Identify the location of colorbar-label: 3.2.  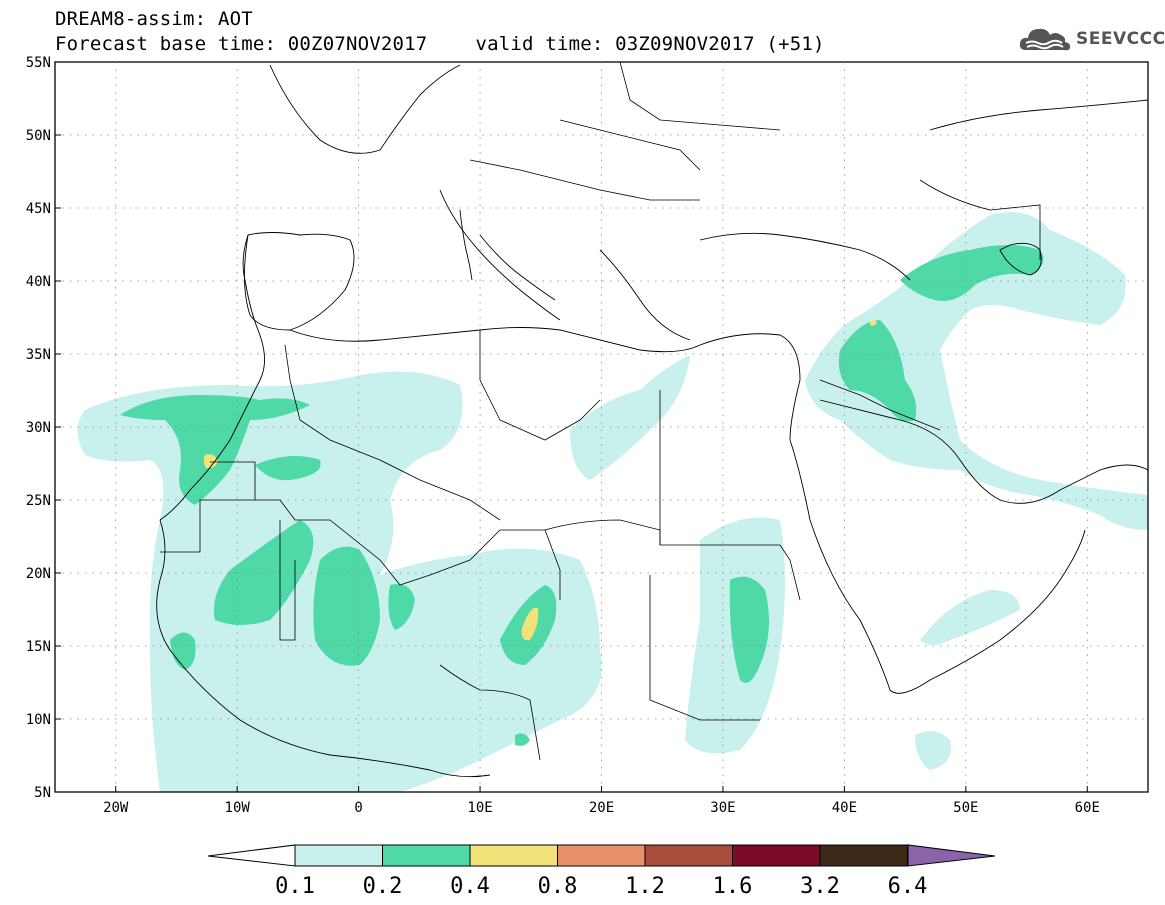
(820, 886).